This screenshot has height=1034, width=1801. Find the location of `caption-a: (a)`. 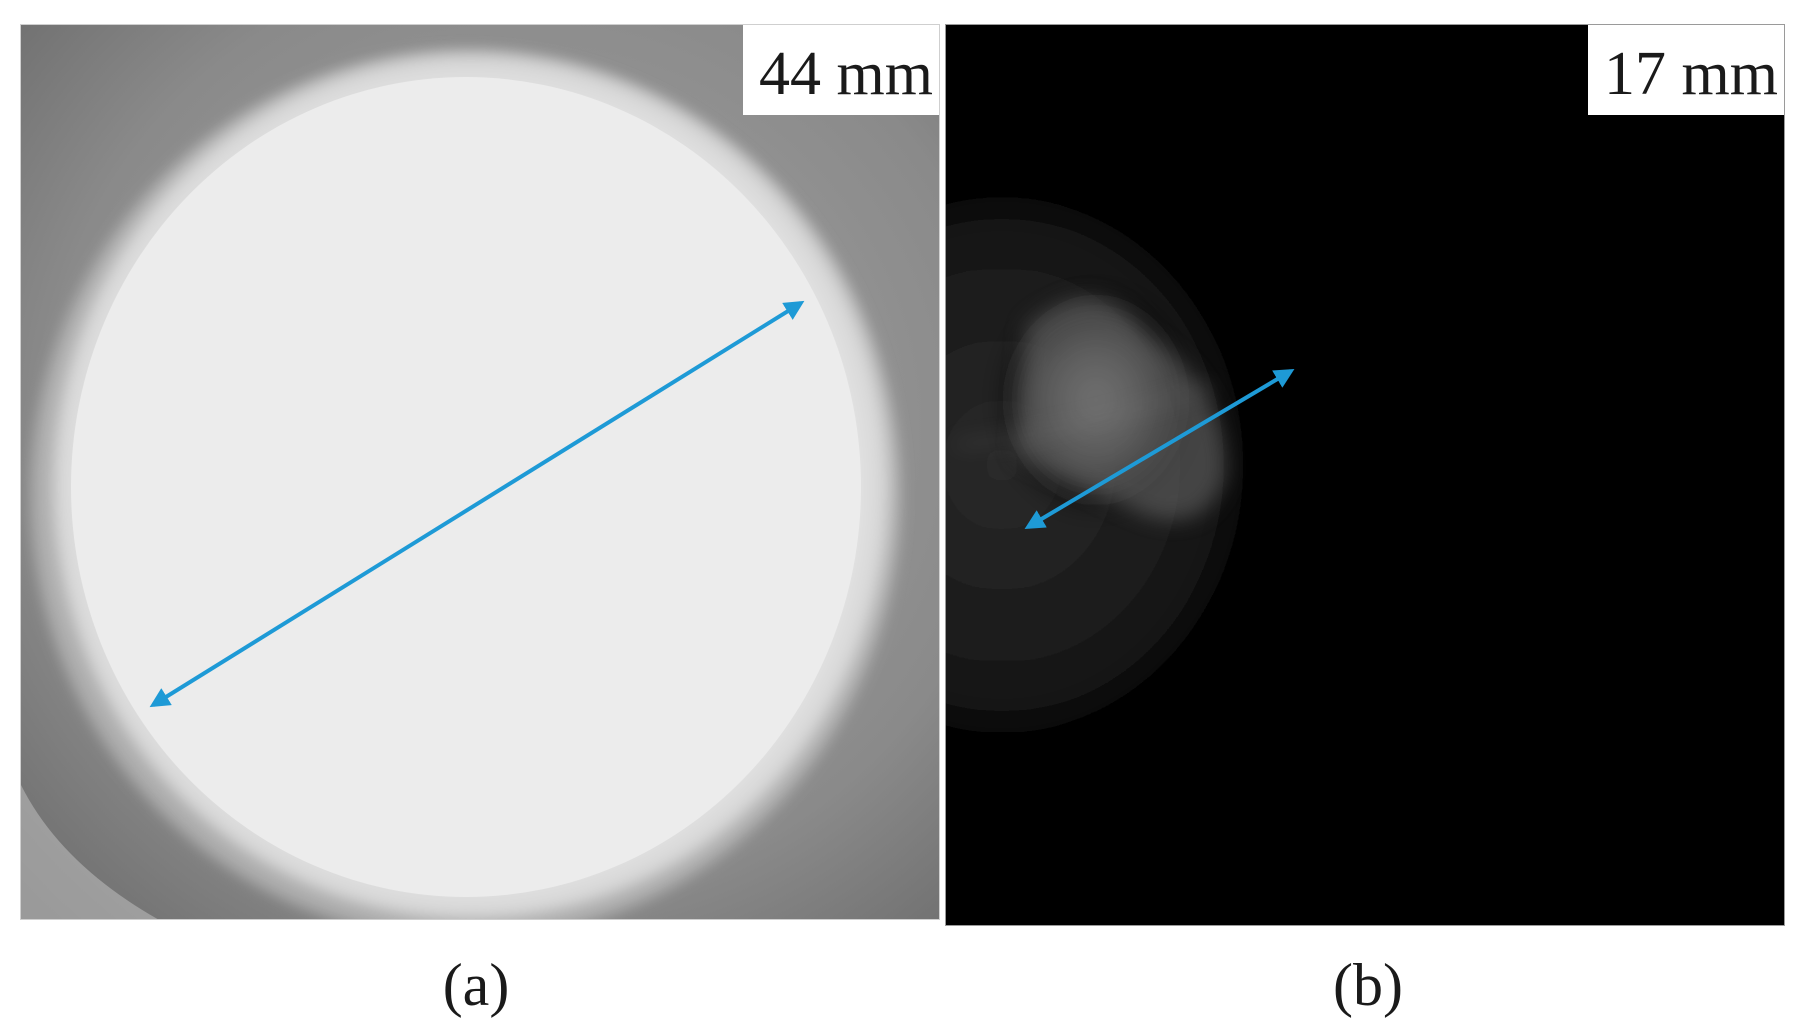

caption-a: (a) is located at coordinates (476, 985).